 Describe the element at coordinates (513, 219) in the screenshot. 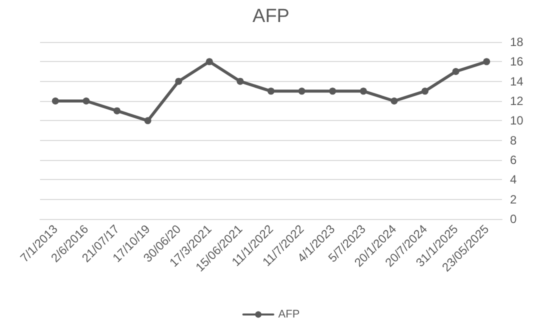

I see `y-tick-label: 0` at that location.